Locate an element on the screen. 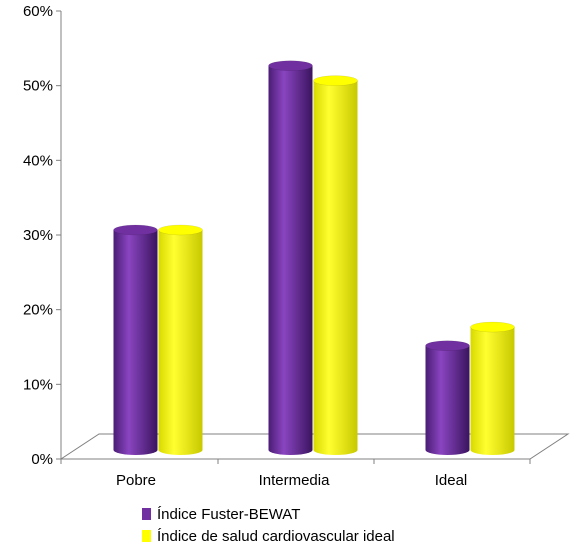  x-category-label: Pobre is located at coordinates (136, 480).